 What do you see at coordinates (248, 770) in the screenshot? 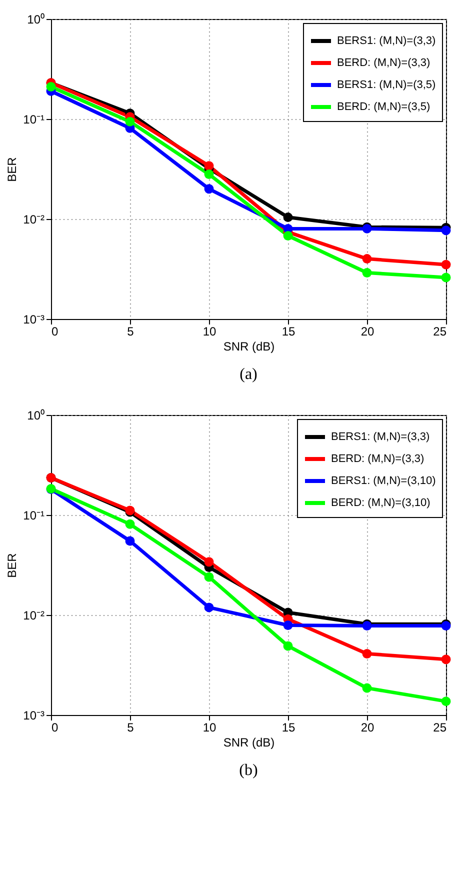
I see `text: (b)` at bounding box center [248, 770].